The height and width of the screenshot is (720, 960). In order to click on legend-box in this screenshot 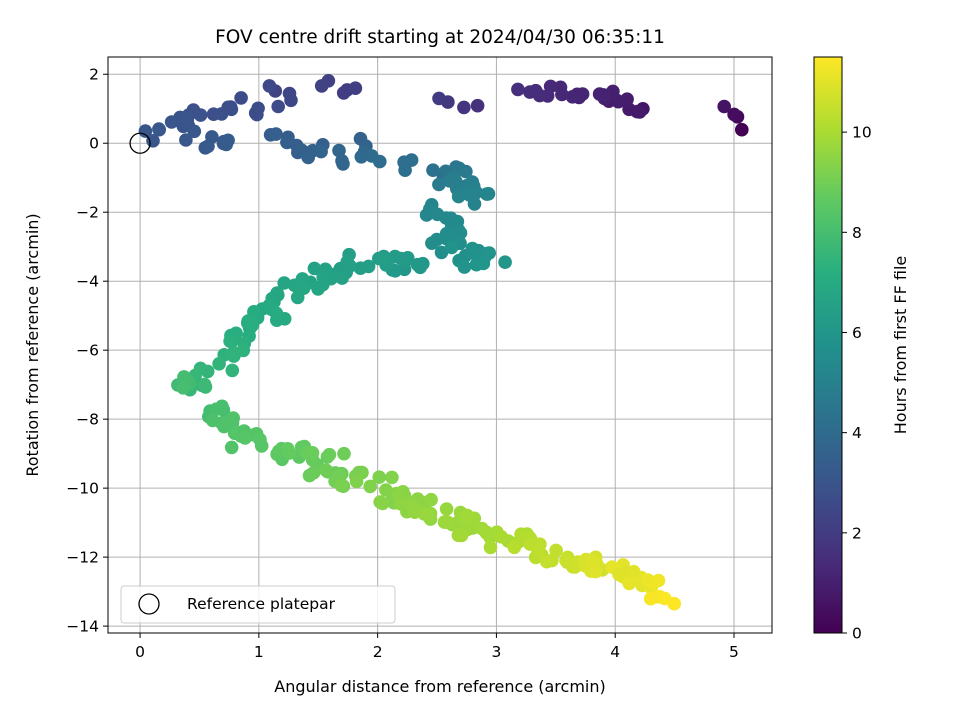, I will do `click(258, 604)`.